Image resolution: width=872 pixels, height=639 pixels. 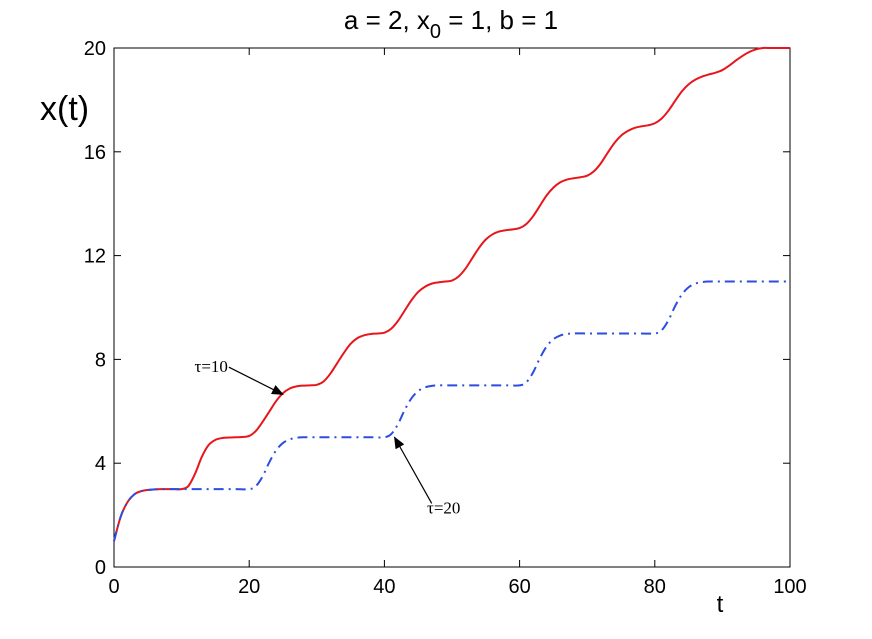 What do you see at coordinates (451, 24) in the screenshot?
I see `chart-title: a = 2, x0 = 1, b = 1` at bounding box center [451, 24].